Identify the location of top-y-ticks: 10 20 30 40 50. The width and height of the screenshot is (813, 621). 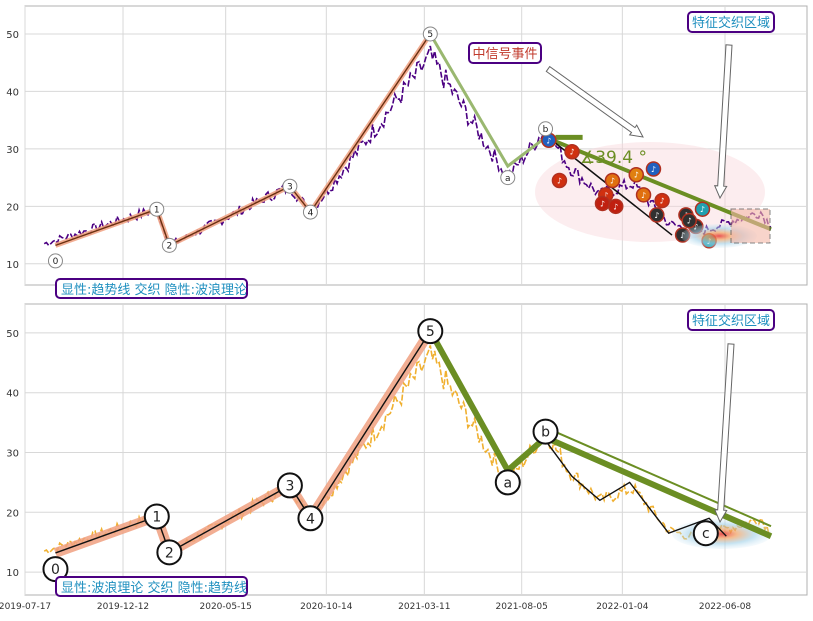
(12, 150).